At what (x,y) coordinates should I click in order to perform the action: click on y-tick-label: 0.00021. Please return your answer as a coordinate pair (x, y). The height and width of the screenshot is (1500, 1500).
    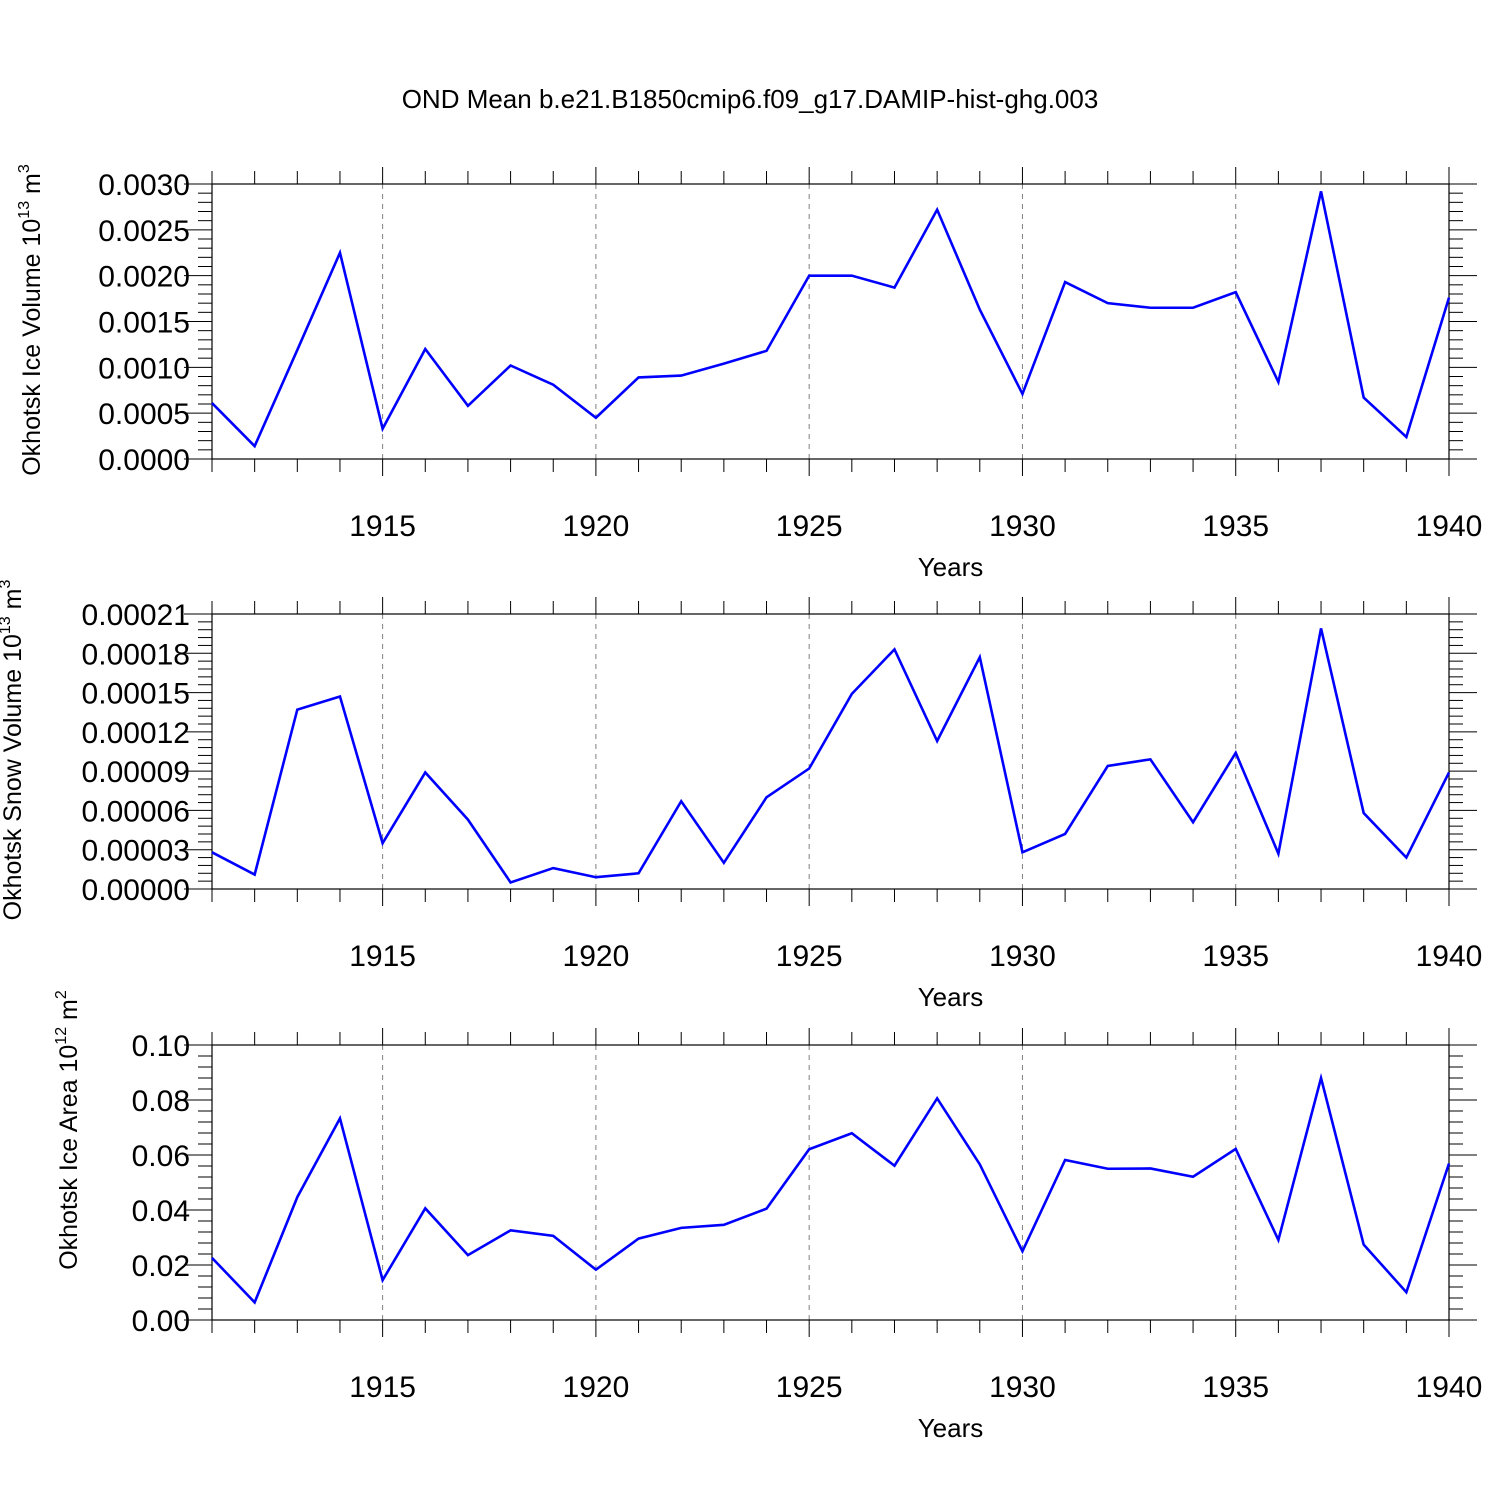
    Looking at the image, I should click on (136, 615).